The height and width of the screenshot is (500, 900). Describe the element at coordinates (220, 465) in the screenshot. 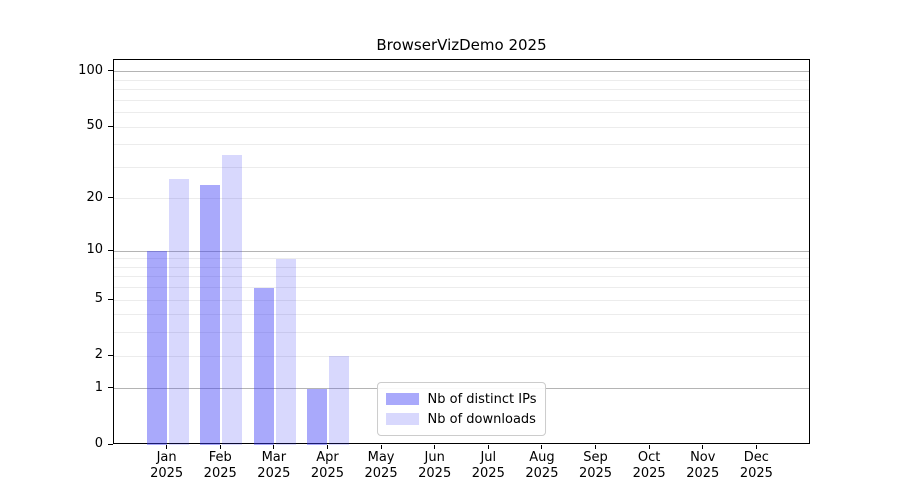

I see `x-tick-label-feb: Feb 2025` at that location.